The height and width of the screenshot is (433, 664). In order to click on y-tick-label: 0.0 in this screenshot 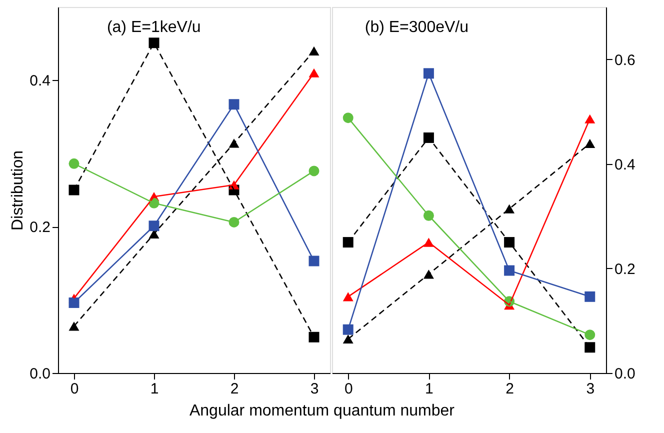, I will do `click(40, 374)`.